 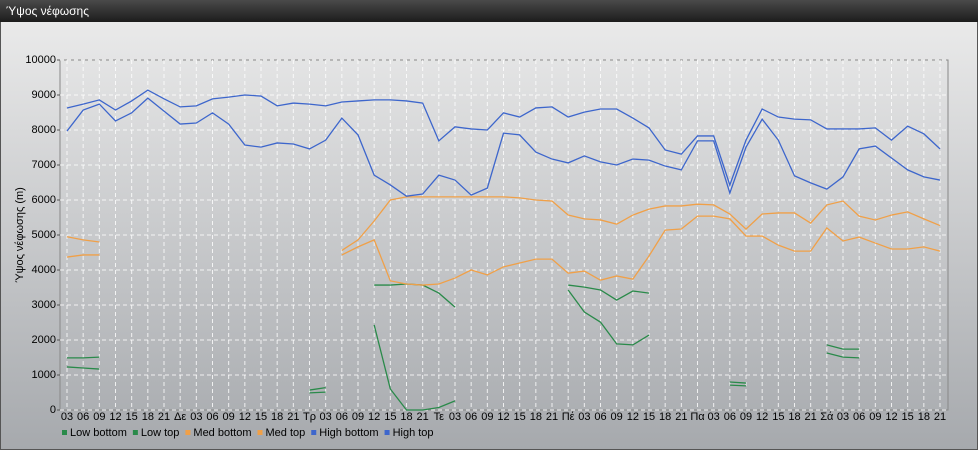 What do you see at coordinates (44, 165) in the screenshot?
I see `y-tick-label: 7000` at bounding box center [44, 165].